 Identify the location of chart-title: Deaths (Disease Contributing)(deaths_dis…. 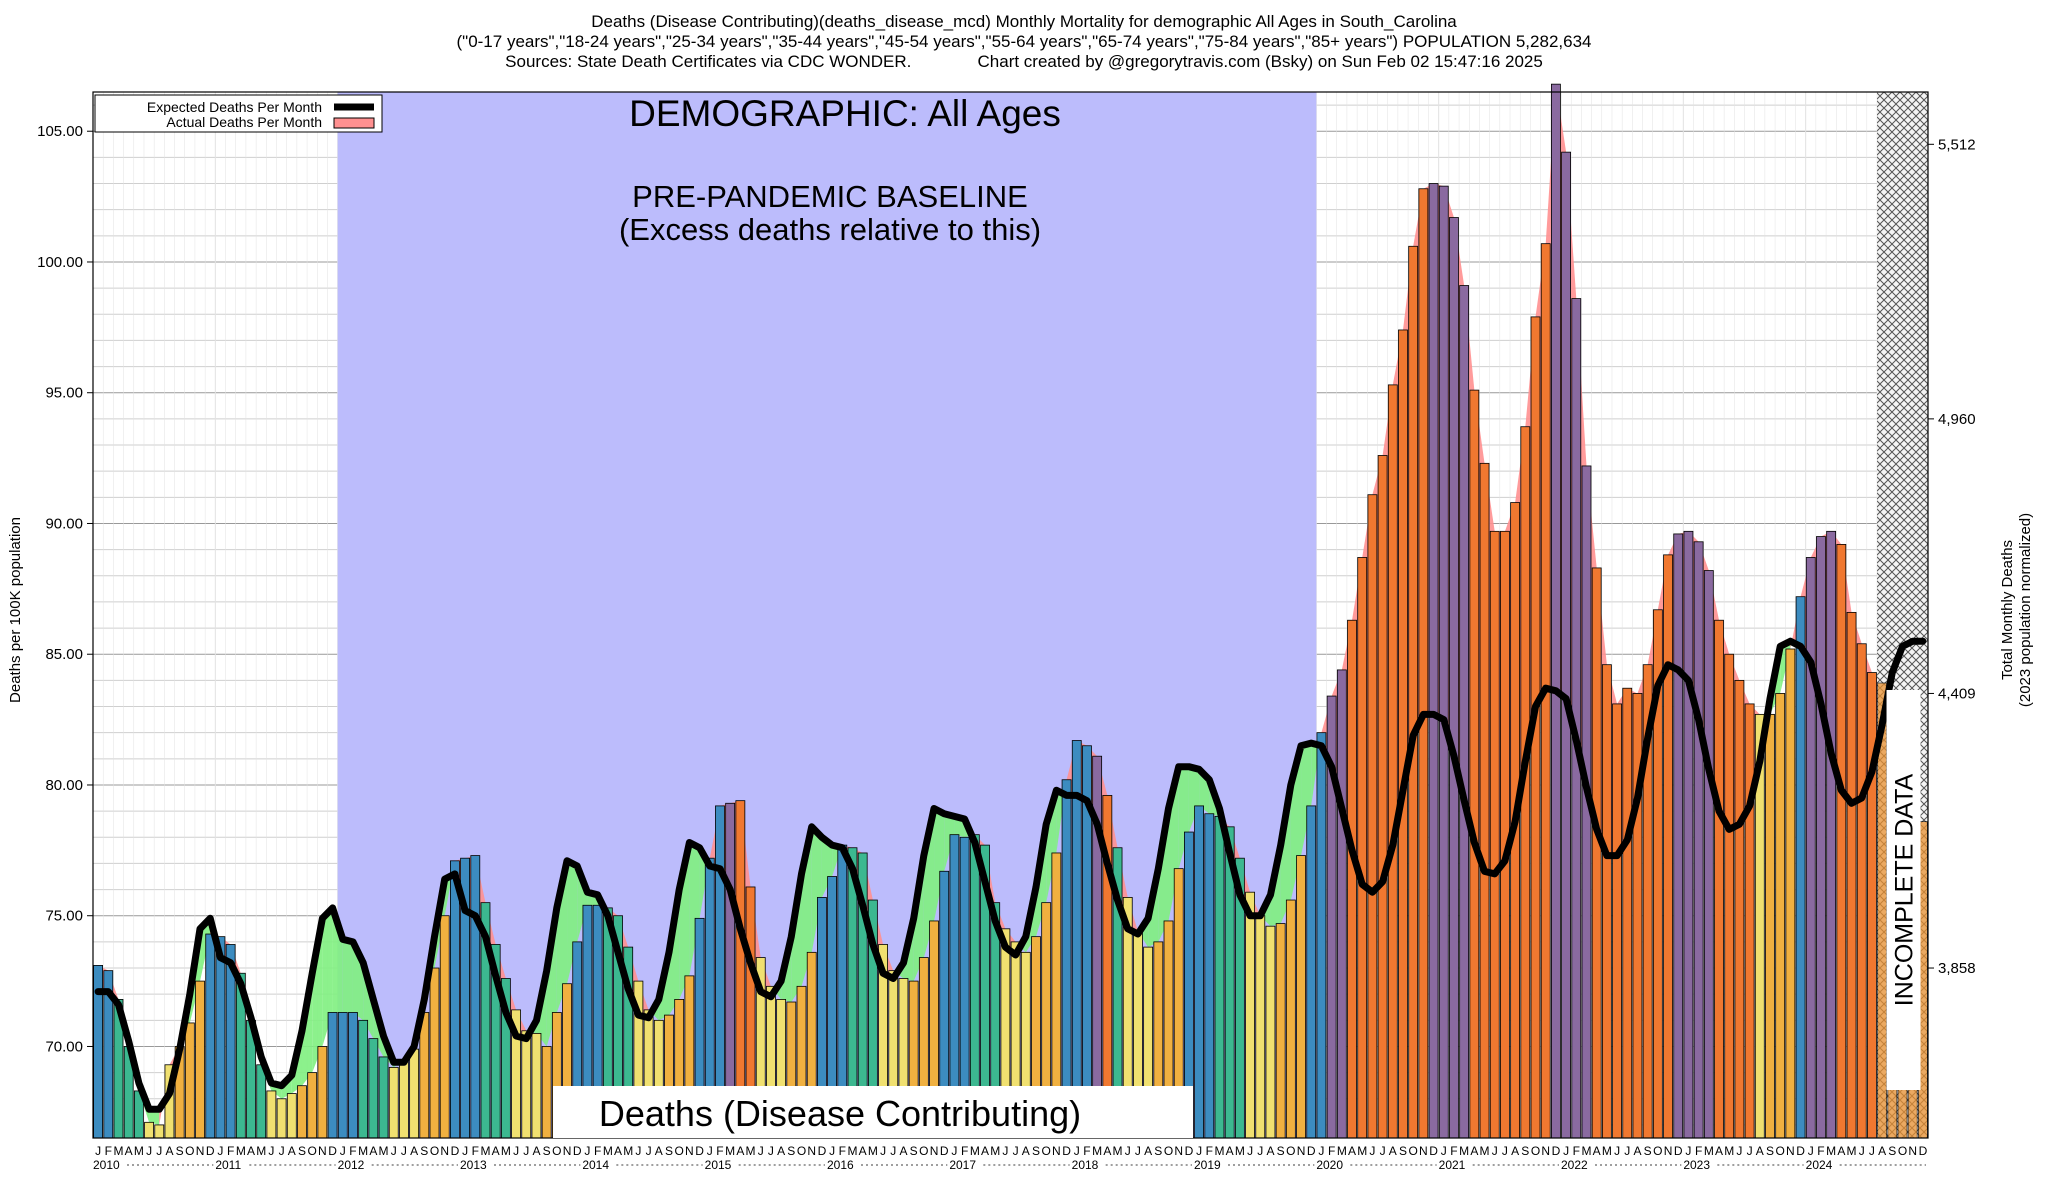
(1024, 21).